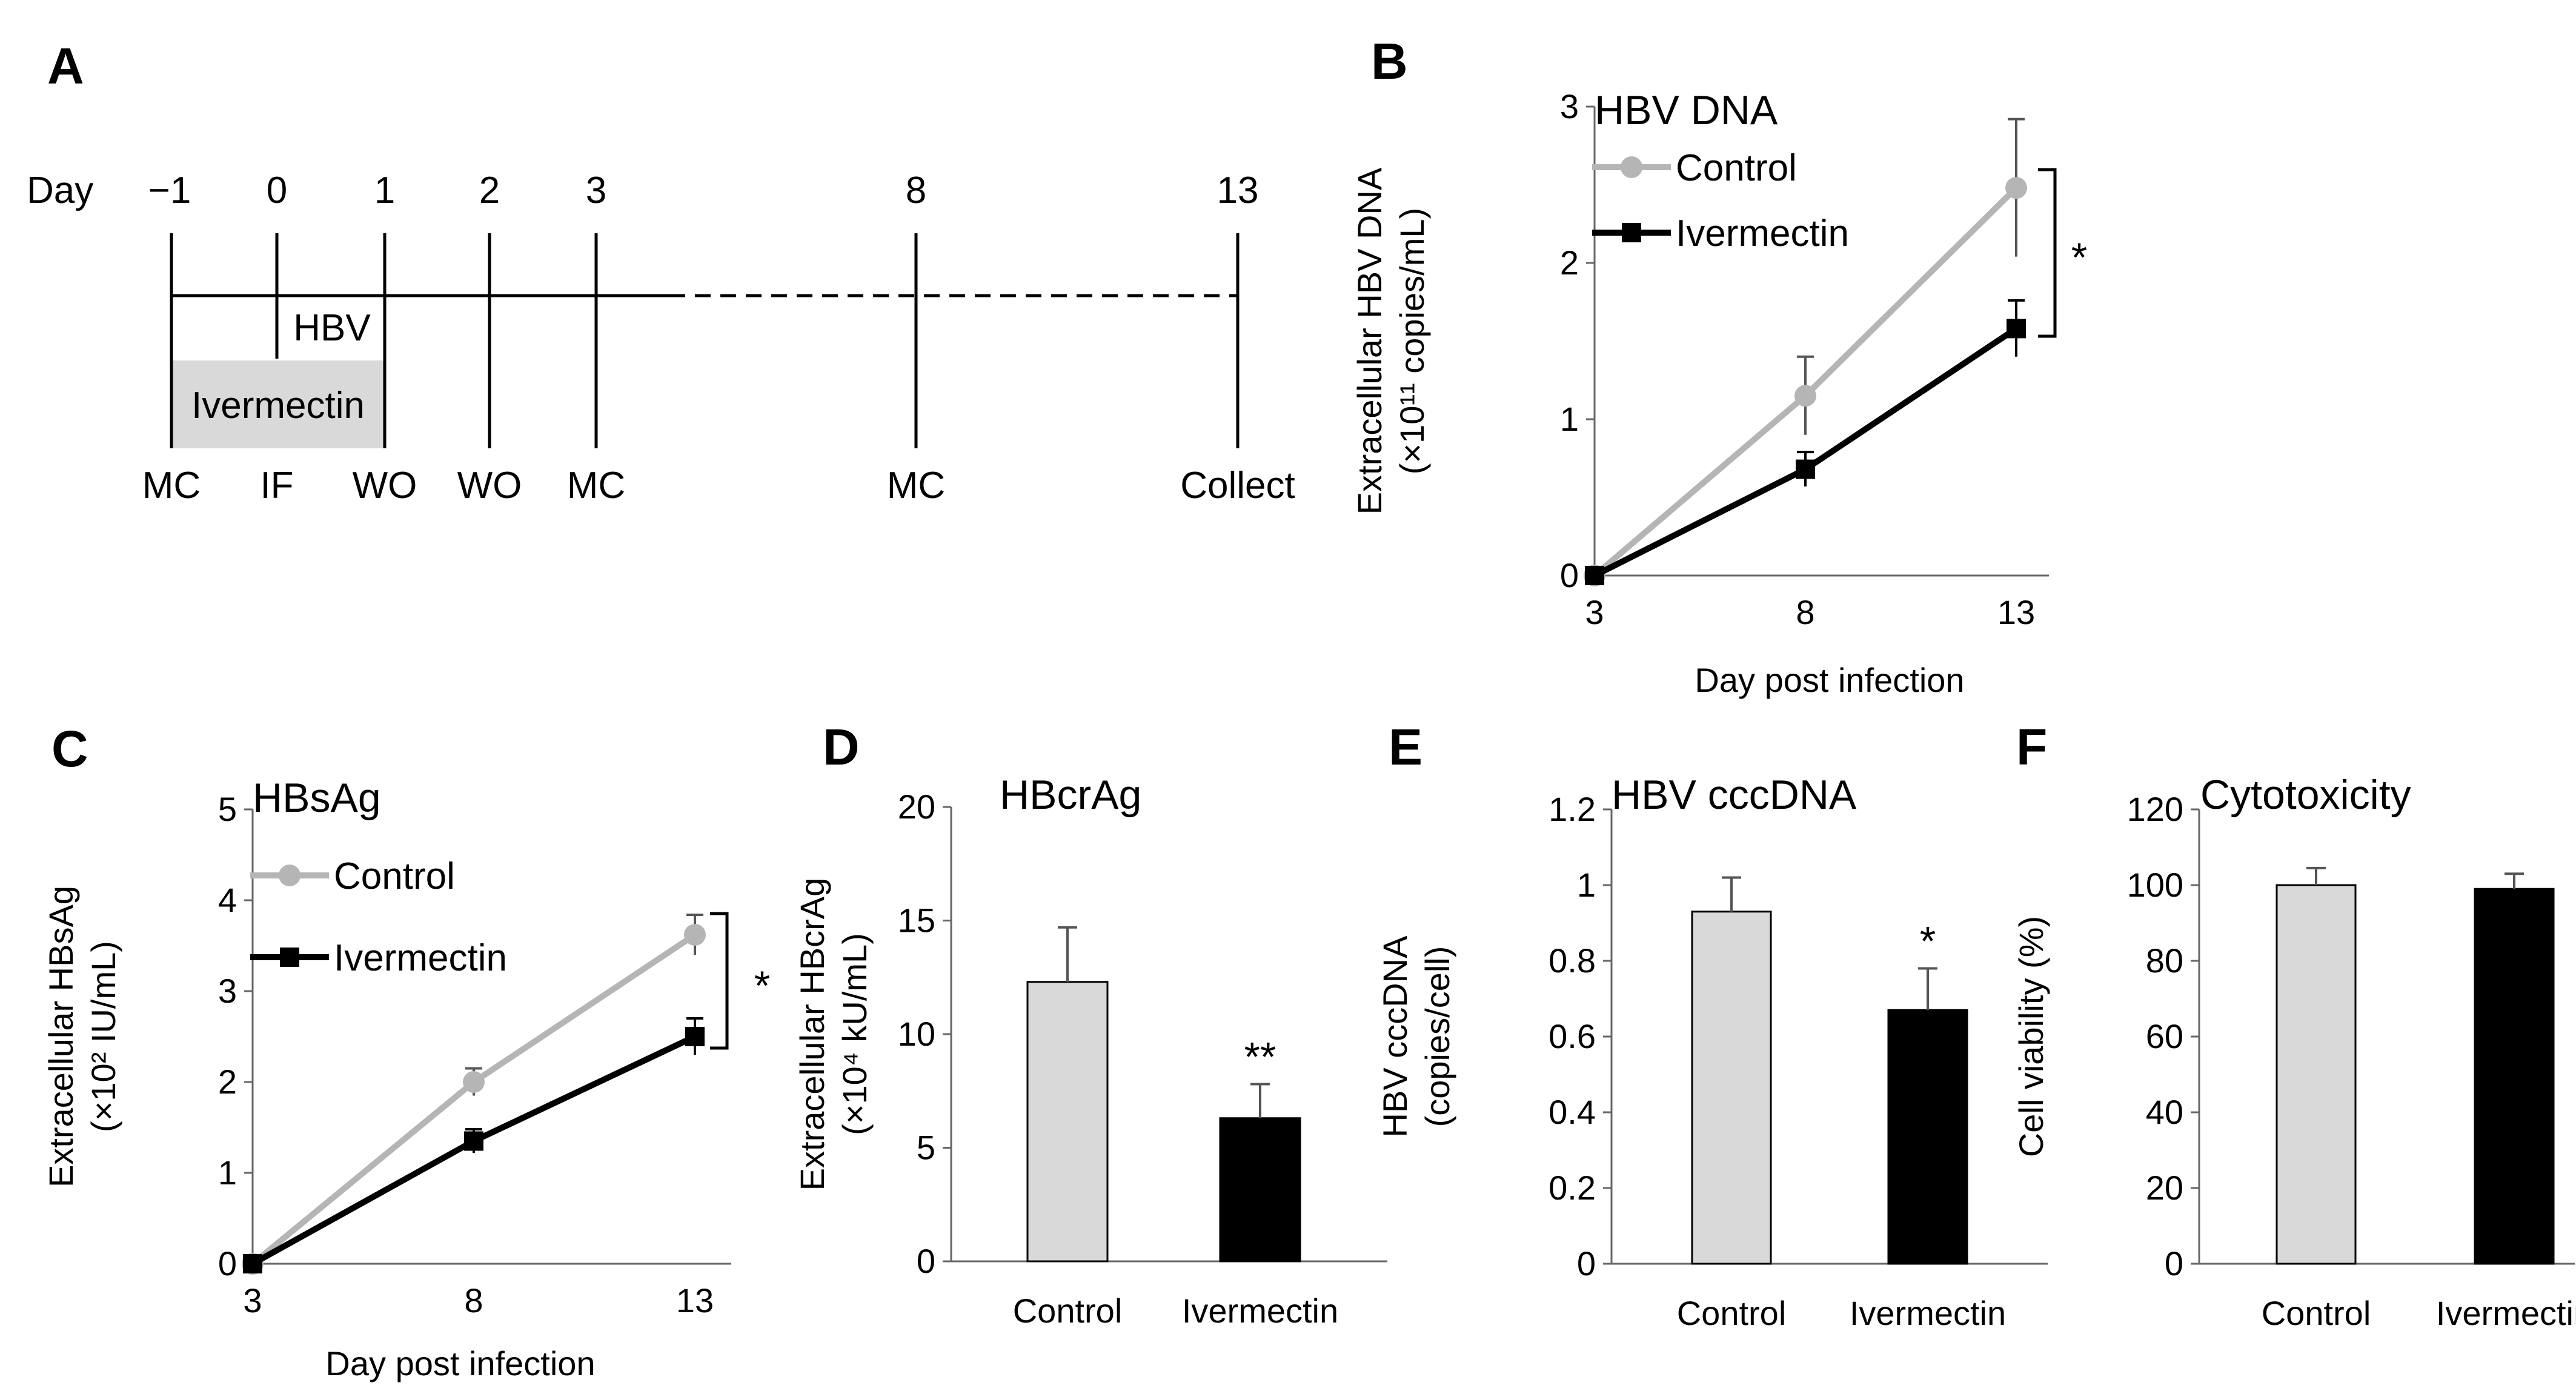 Image resolution: width=2576 pixels, height=1394 pixels. Describe the element at coordinates (2164, 1036) in the screenshot. I see `y-tick-label: 60` at that location.